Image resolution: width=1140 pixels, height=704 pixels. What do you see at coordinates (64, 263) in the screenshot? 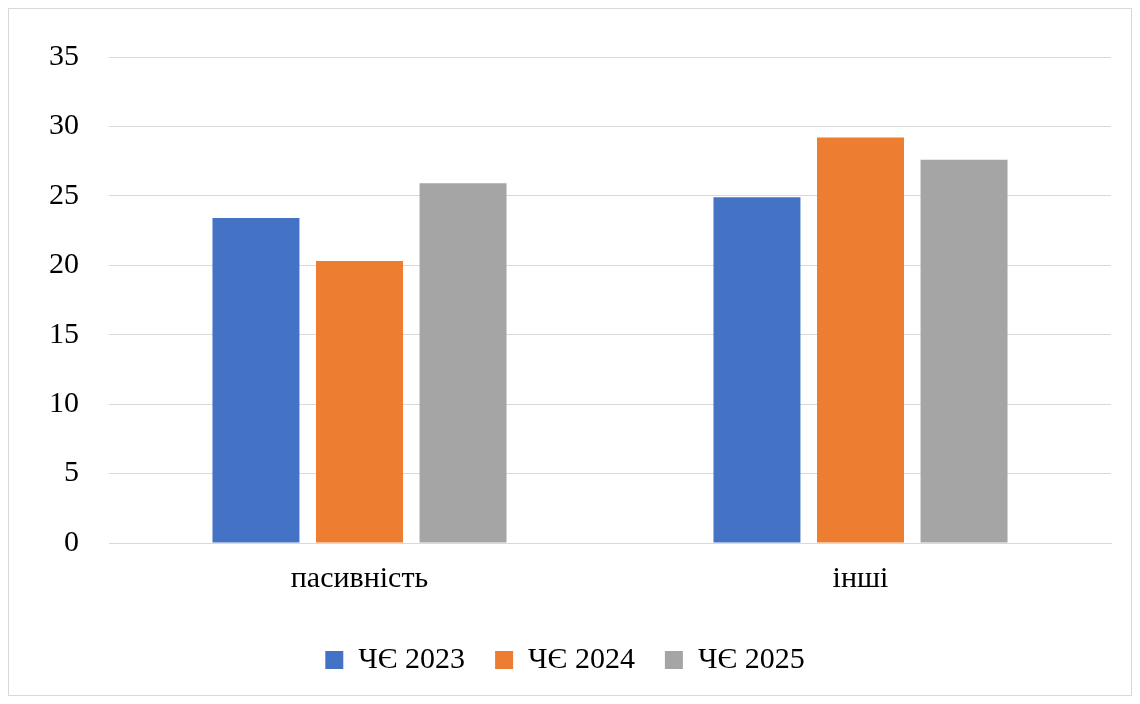
I see `y-tick-label: 20` at bounding box center [64, 263].